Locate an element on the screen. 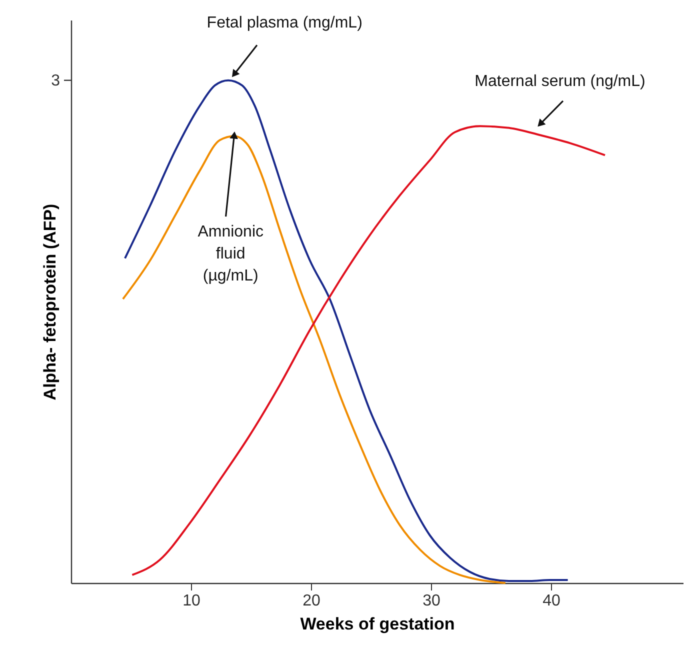 The image size is (685, 649). text: Fetal plasma (mg/mL) is located at coordinates (284, 23).